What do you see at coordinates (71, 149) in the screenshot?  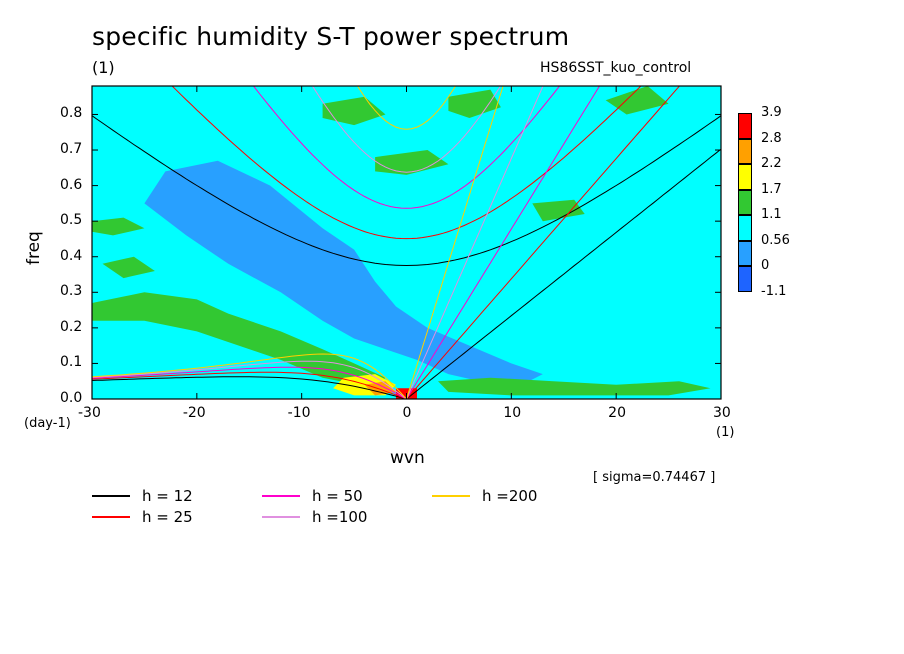 I see `y-tick-label: 0.7` at bounding box center [71, 149].